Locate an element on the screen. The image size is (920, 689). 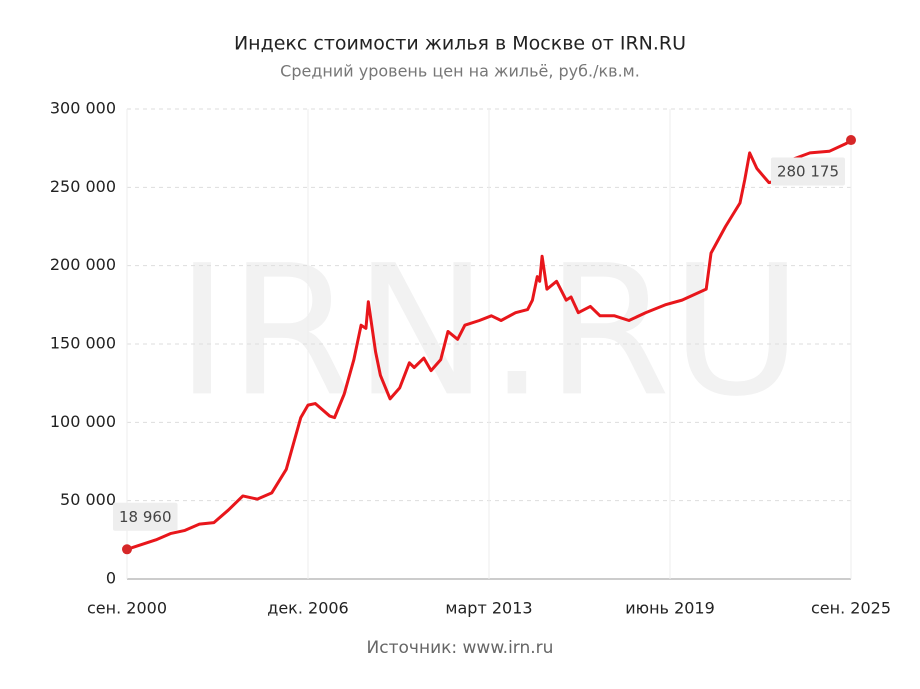
y-tick-label: 300 000 is located at coordinates (83, 108).